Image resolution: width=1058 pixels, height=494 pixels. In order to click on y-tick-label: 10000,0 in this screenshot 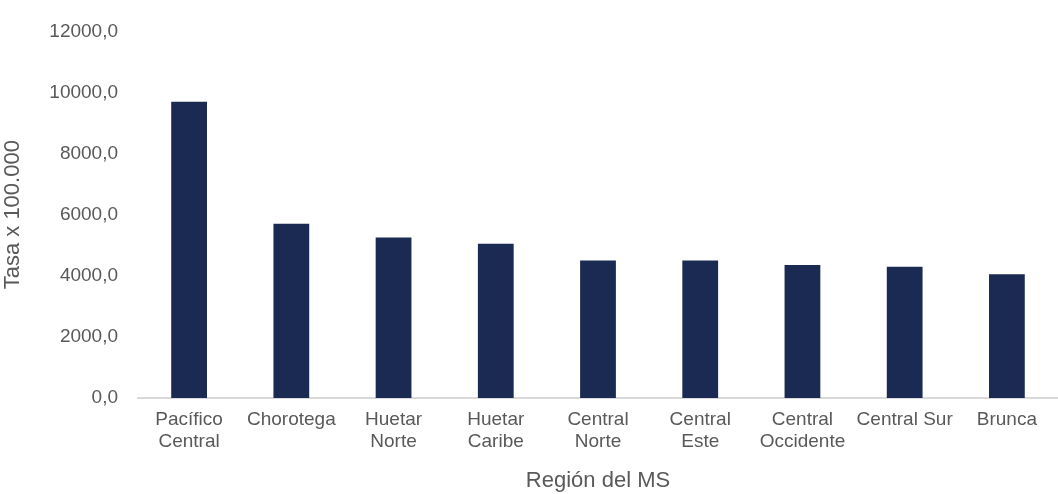, I will do `click(83, 91)`.